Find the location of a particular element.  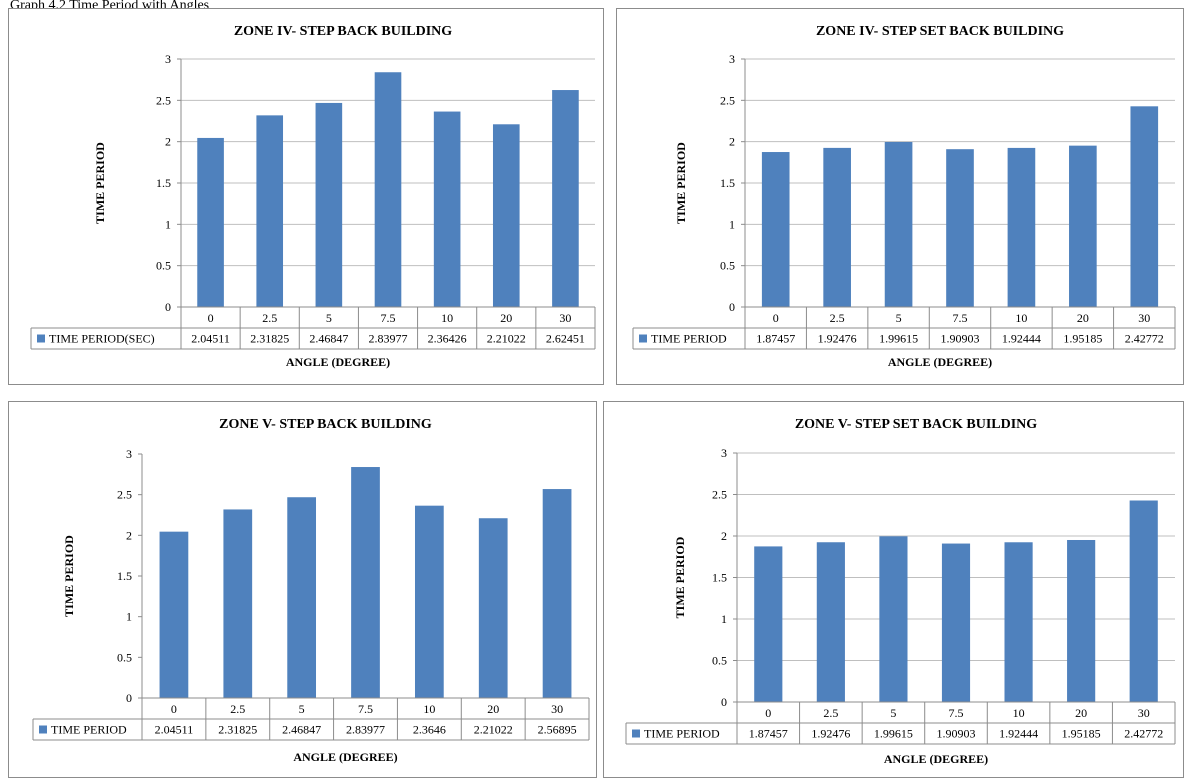

data-table-value: 1.95185 is located at coordinates (1082, 339).